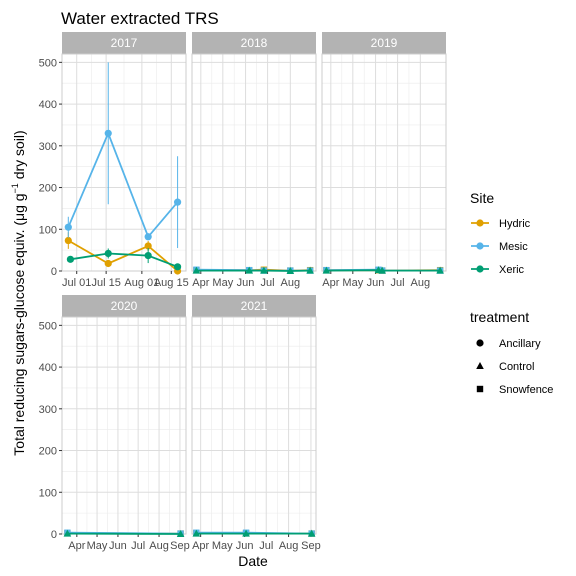  I want to click on facet-panel-2018: 2018 Apr May Jun Jul Aug, so click(254, 160).